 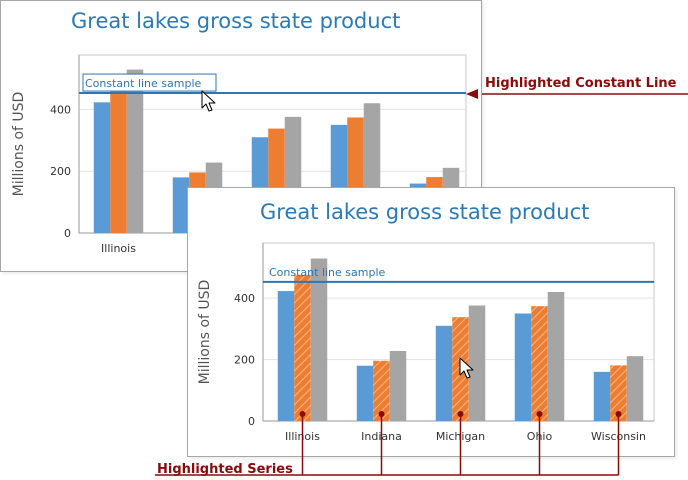 I want to click on constant-line-highlight-box, so click(x=149, y=82).